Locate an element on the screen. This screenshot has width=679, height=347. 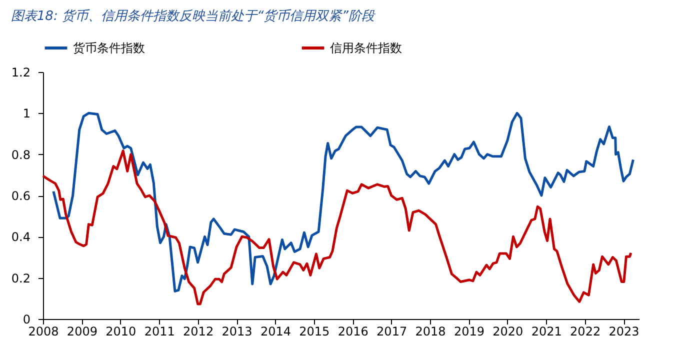
y-tick-label: 1 is located at coordinates (26, 113).